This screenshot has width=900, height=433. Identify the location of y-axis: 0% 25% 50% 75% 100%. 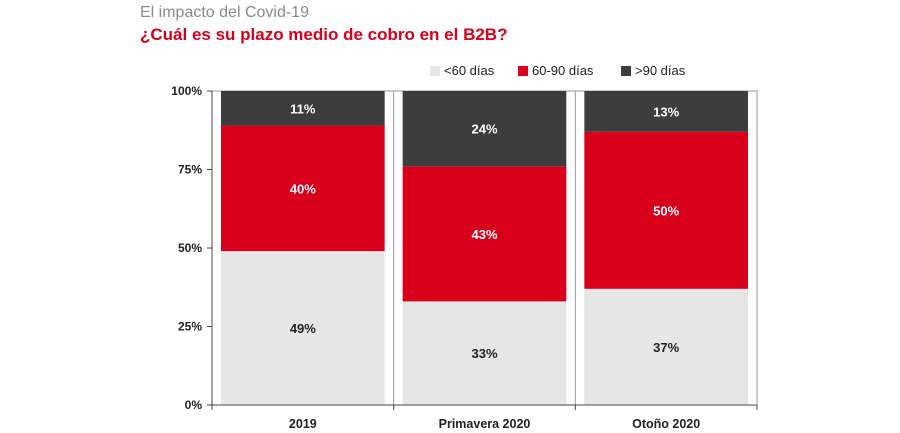
(192, 248).